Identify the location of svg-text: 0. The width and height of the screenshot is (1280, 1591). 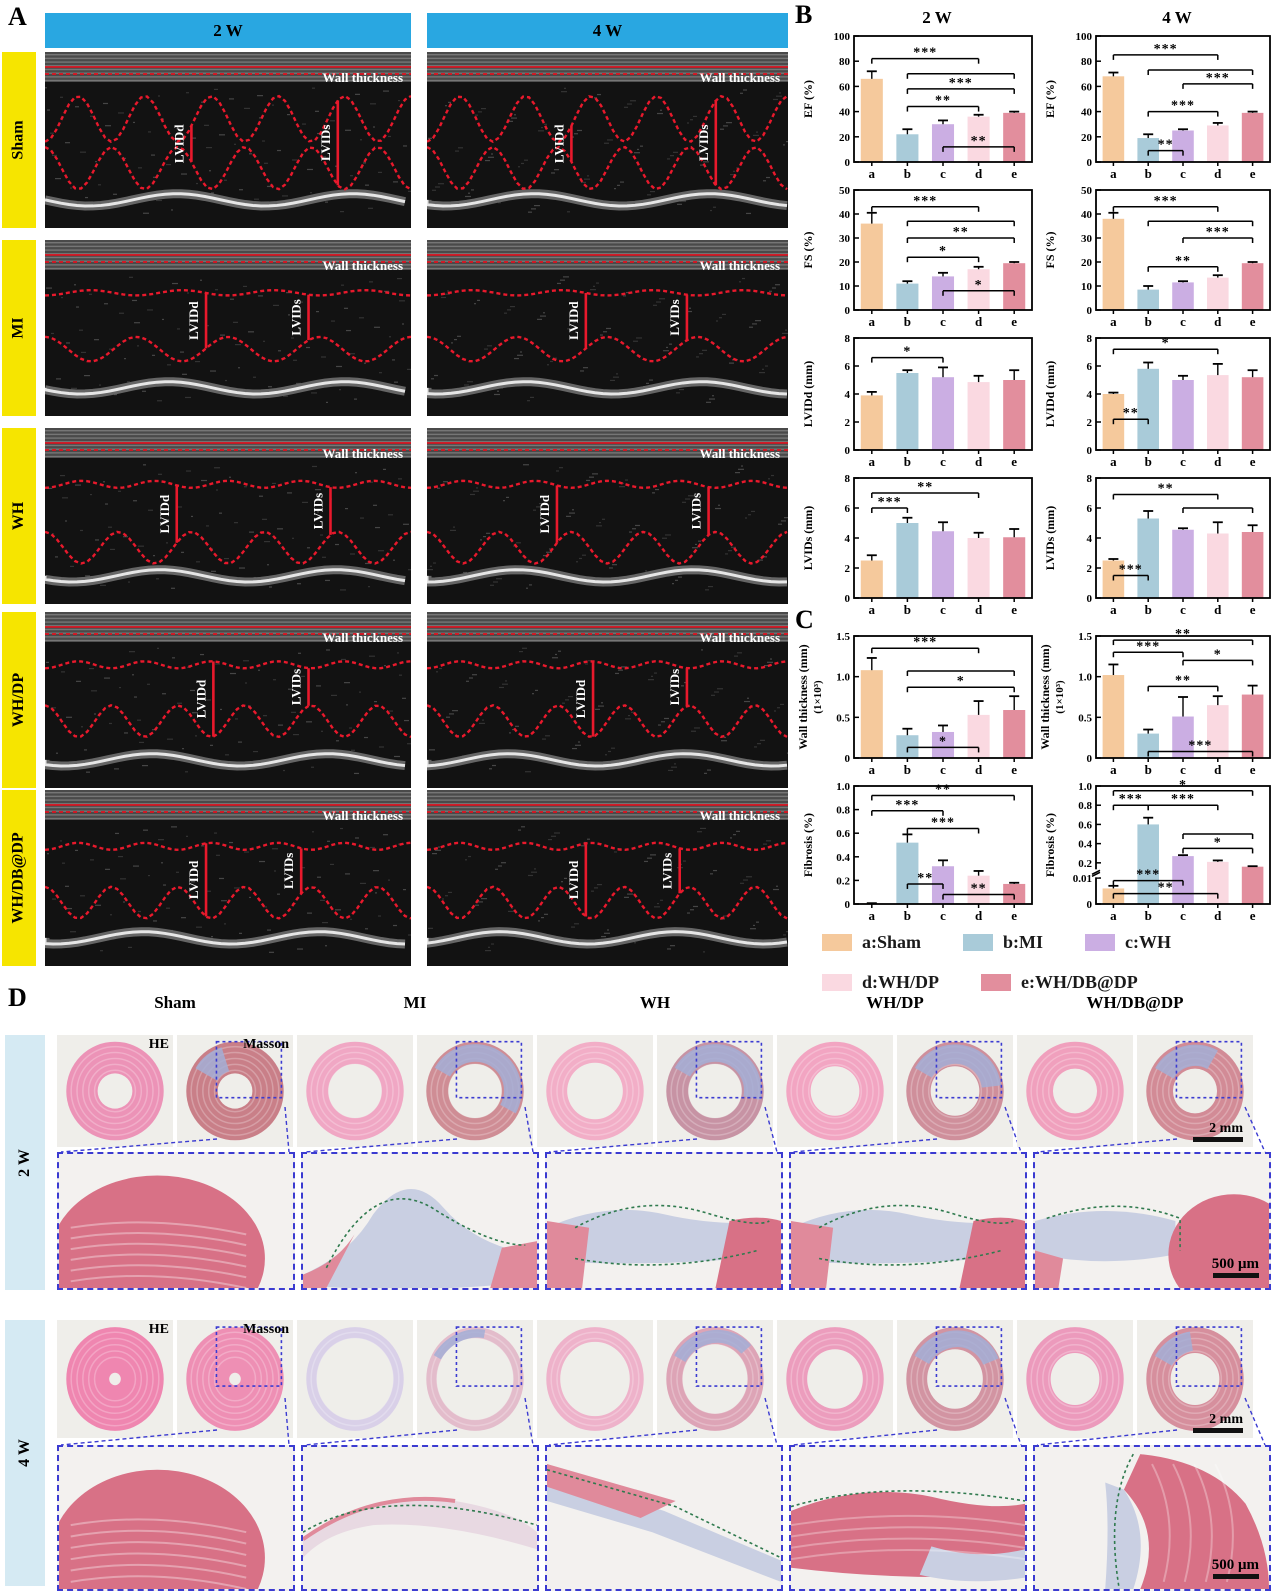
(848, 451).